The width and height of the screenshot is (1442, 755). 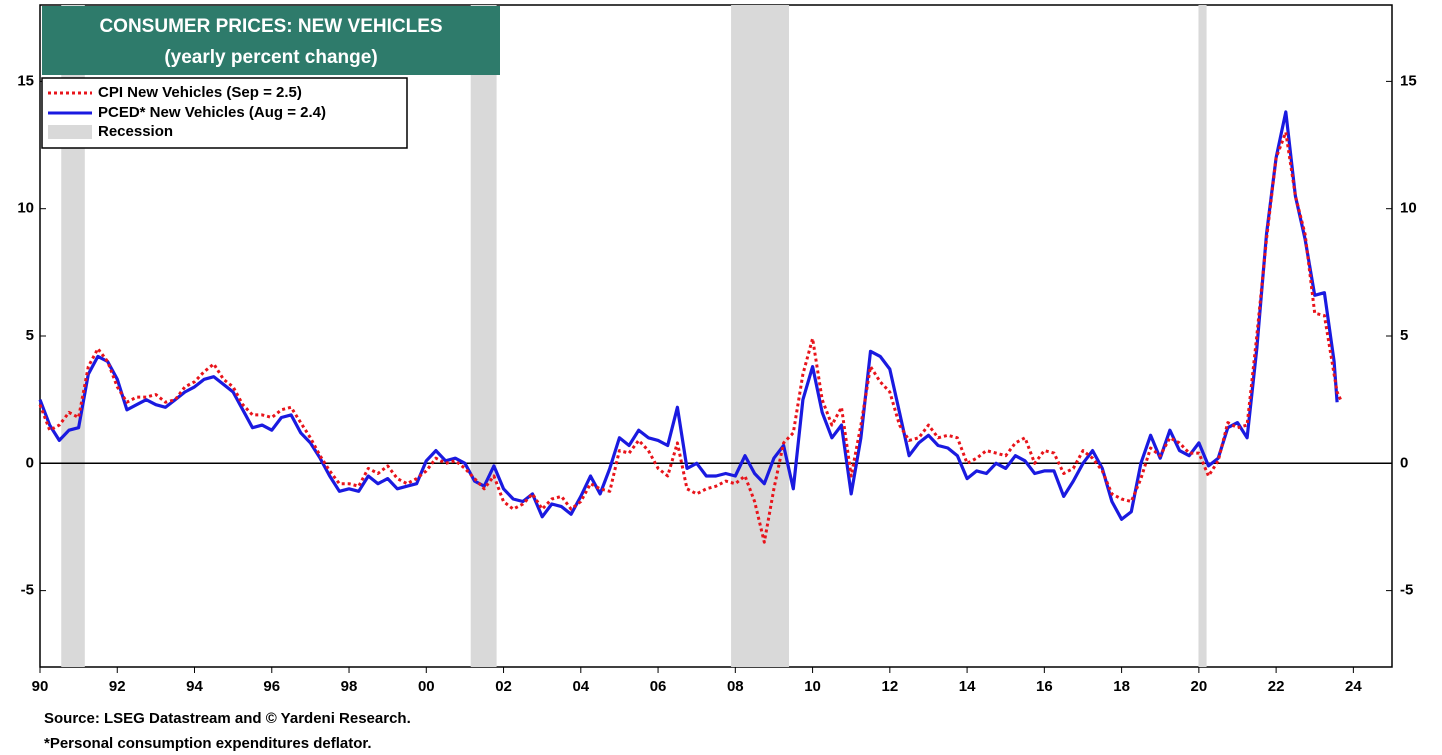 I want to click on x-tick-label: 04, so click(x=580, y=686).